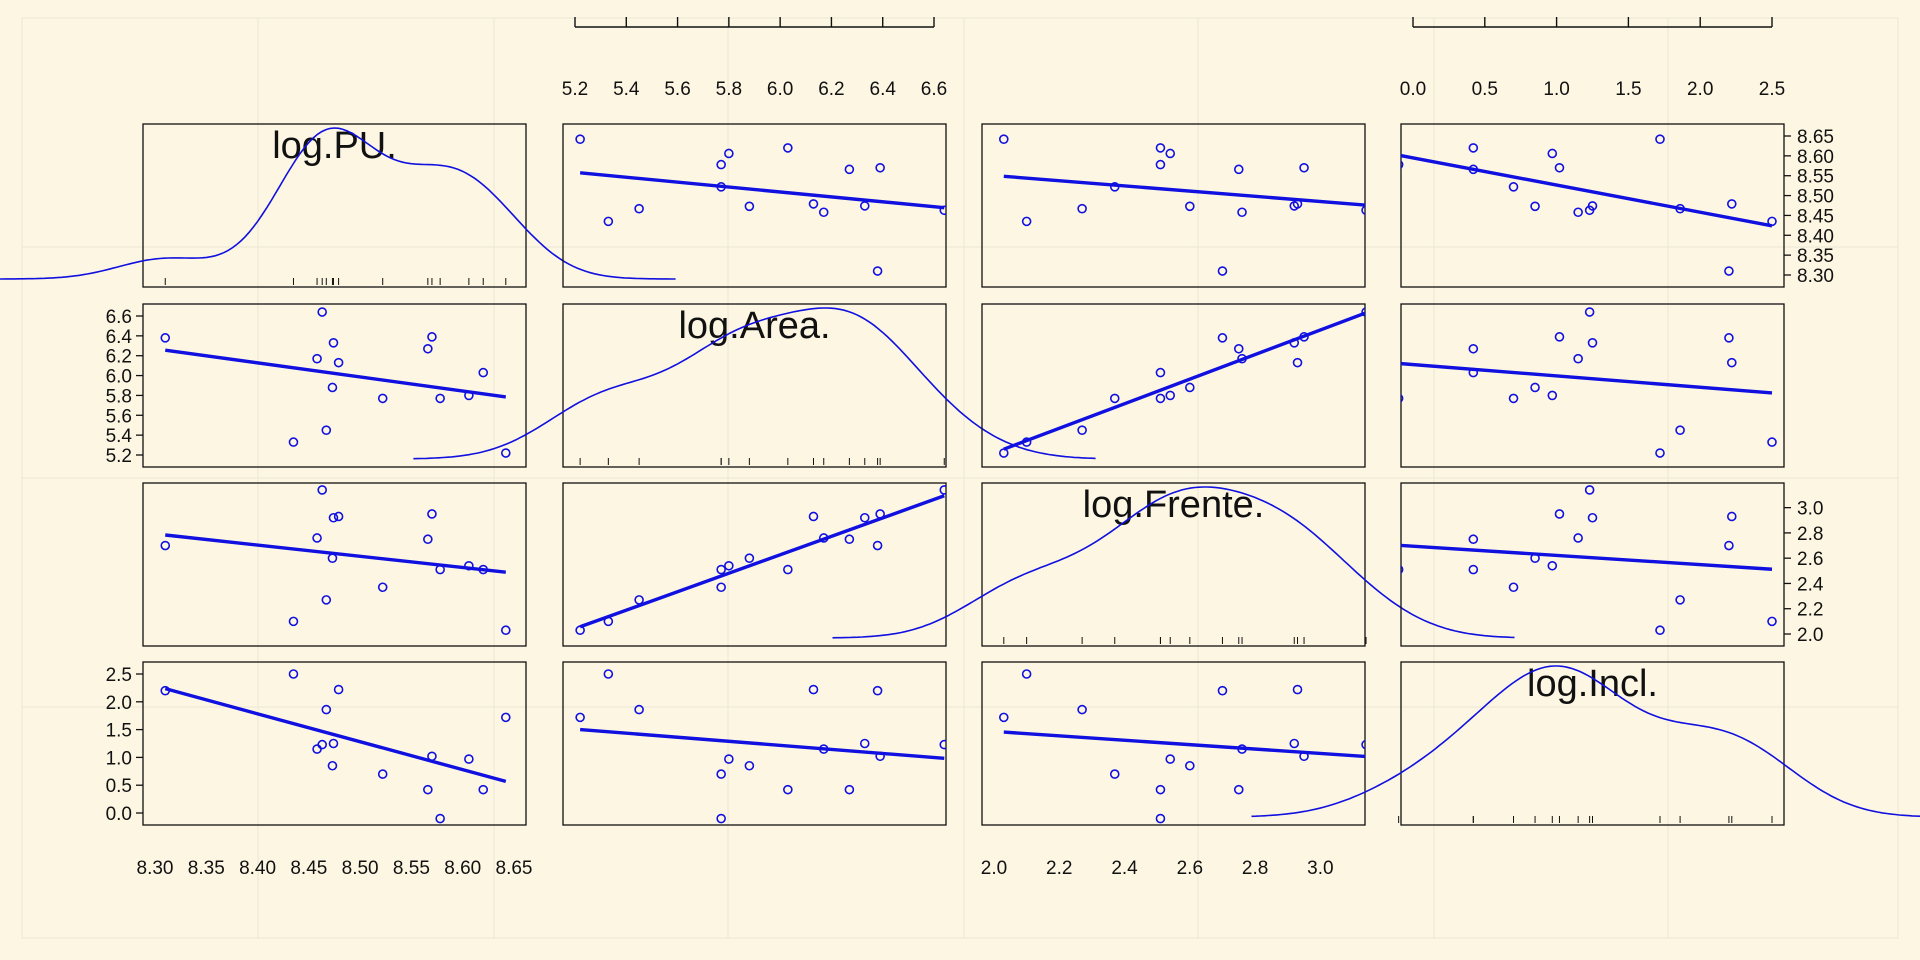 The width and height of the screenshot is (1920, 960). I want to click on right-axis-frente: 2.0 2.2 2.4 2.6 2.8 3.0, so click(1804, 572).